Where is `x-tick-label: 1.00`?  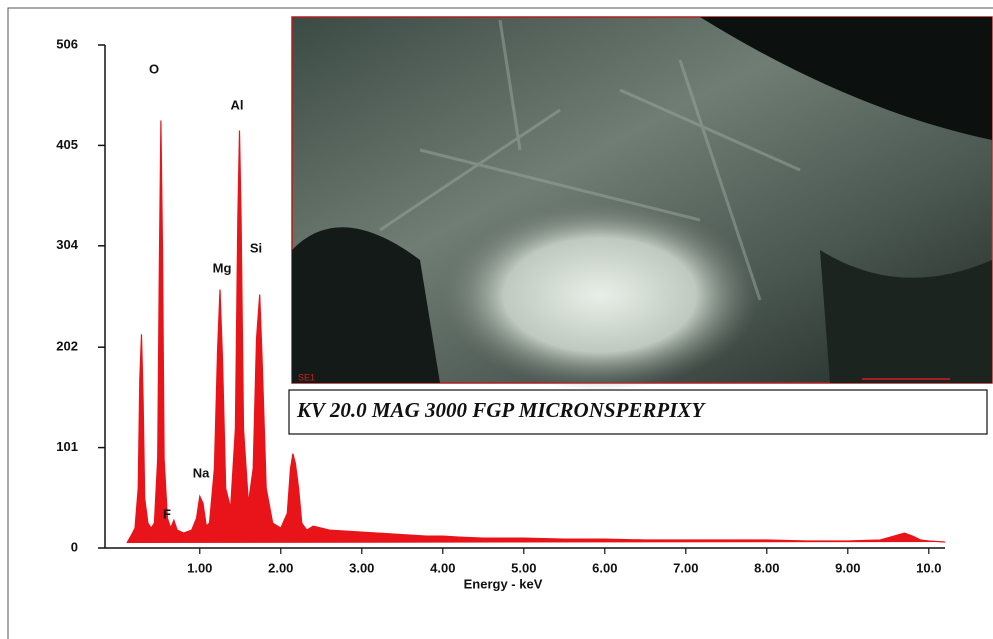 x-tick-label: 1.00 is located at coordinates (199, 567).